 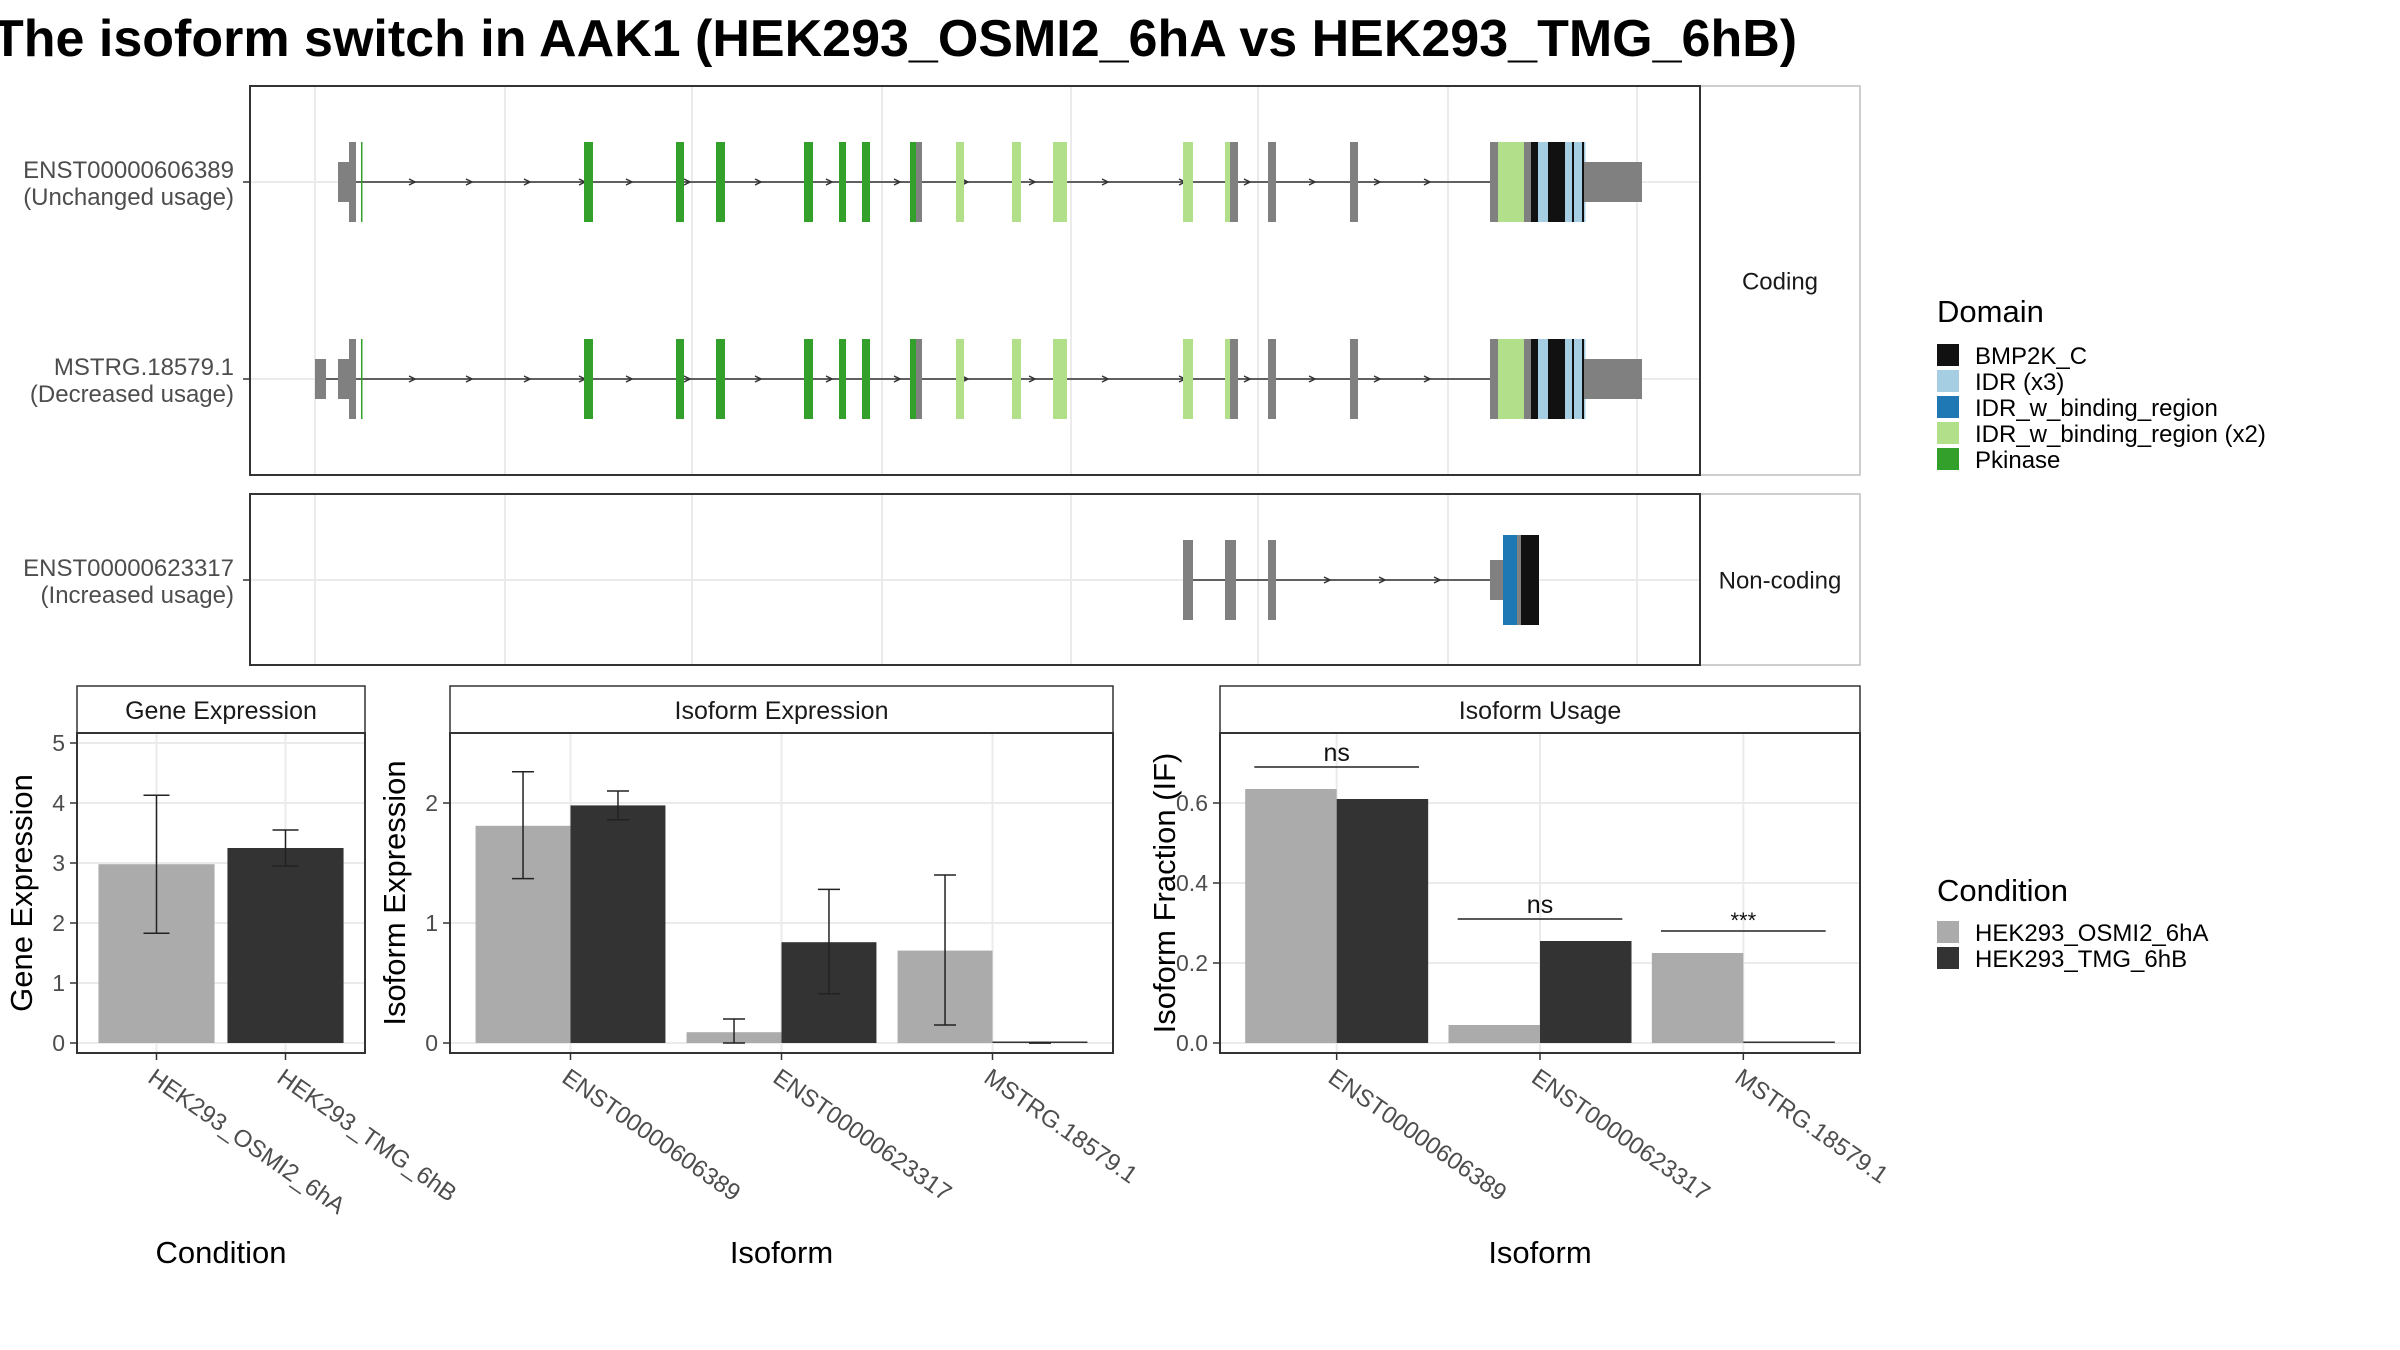 What do you see at coordinates (1780, 282) in the screenshot?
I see `facet-strip-label: Coding` at bounding box center [1780, 282].